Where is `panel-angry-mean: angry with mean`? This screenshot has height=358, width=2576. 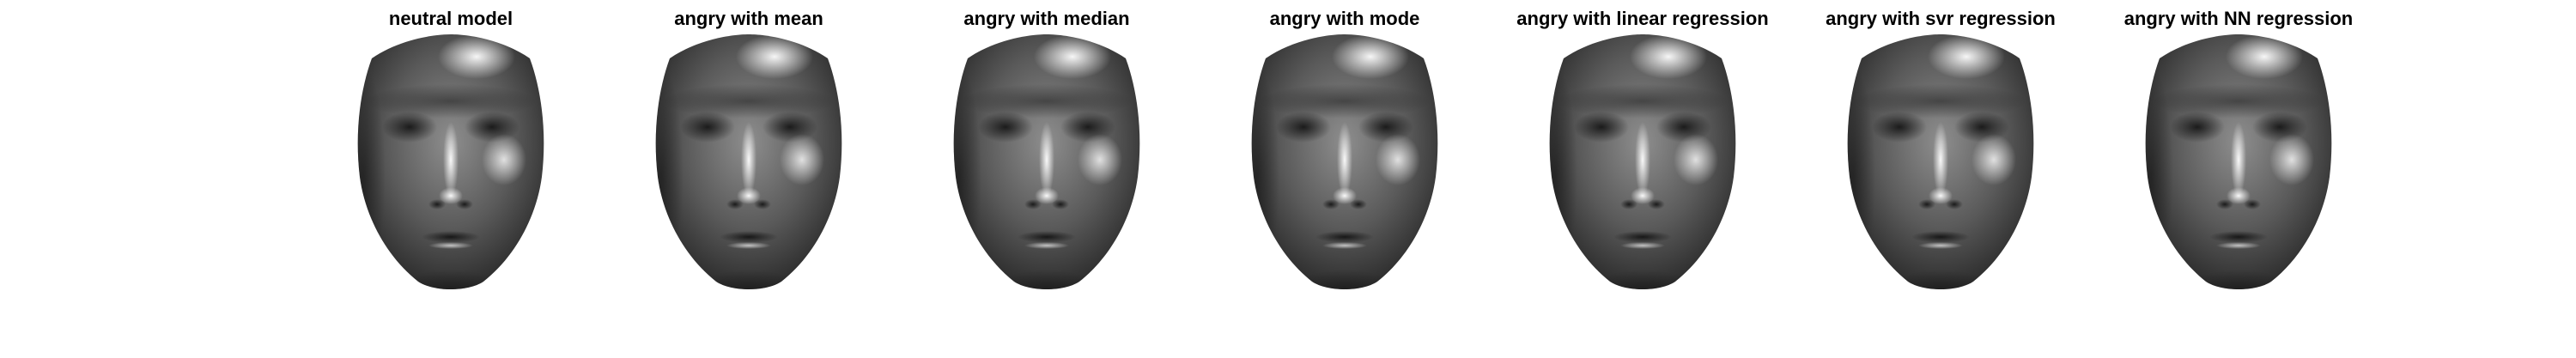
panel-angry-mean: angry with mean is located at coordinates (749, 179).